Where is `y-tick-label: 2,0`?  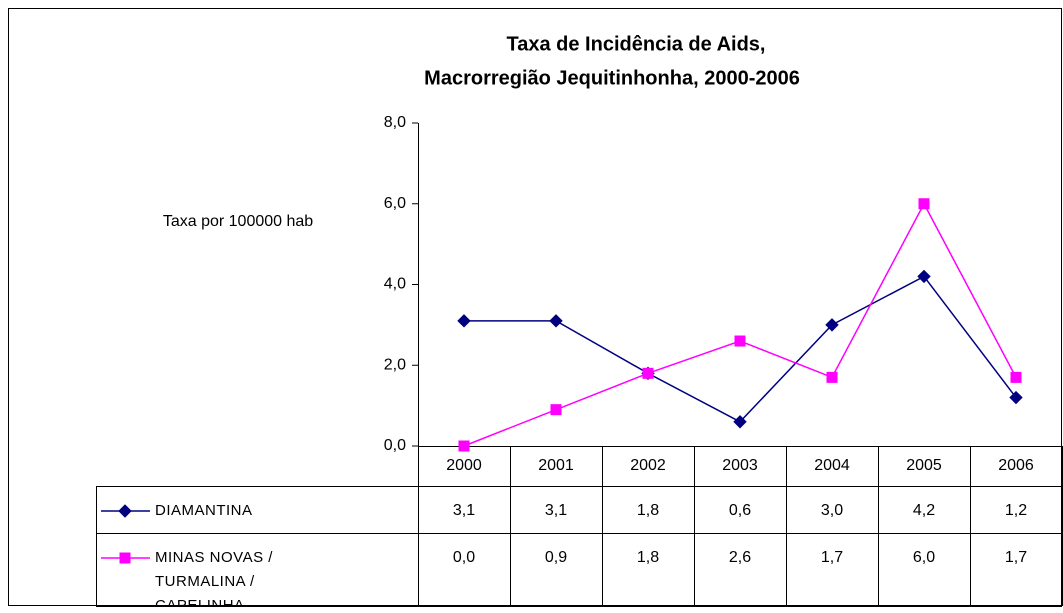 y-tick-label: 2,0 is located at coordinates (395, 364).